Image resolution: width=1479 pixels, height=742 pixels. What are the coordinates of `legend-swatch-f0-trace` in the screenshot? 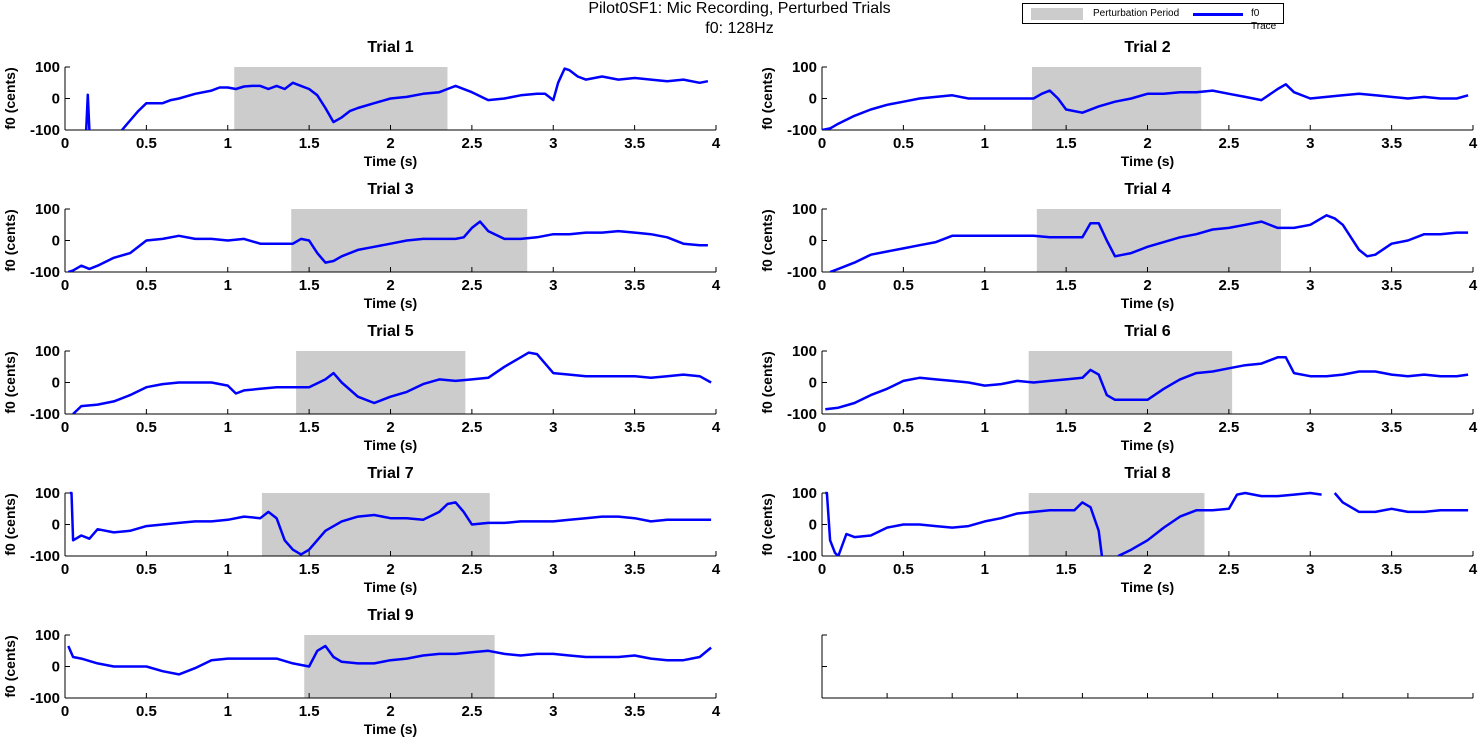 It's located at (1218, 14).